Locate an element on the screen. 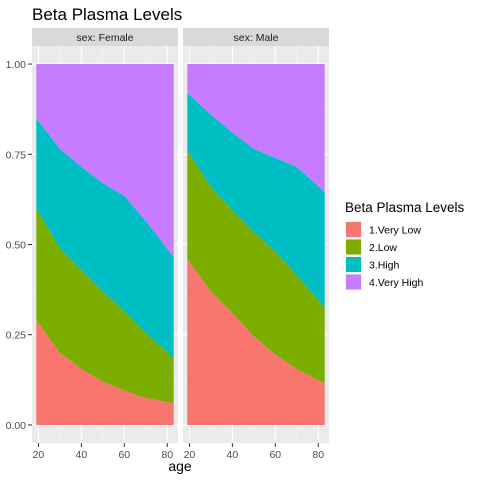  x-tick-label: 20 is located at coordinates (39, 455).